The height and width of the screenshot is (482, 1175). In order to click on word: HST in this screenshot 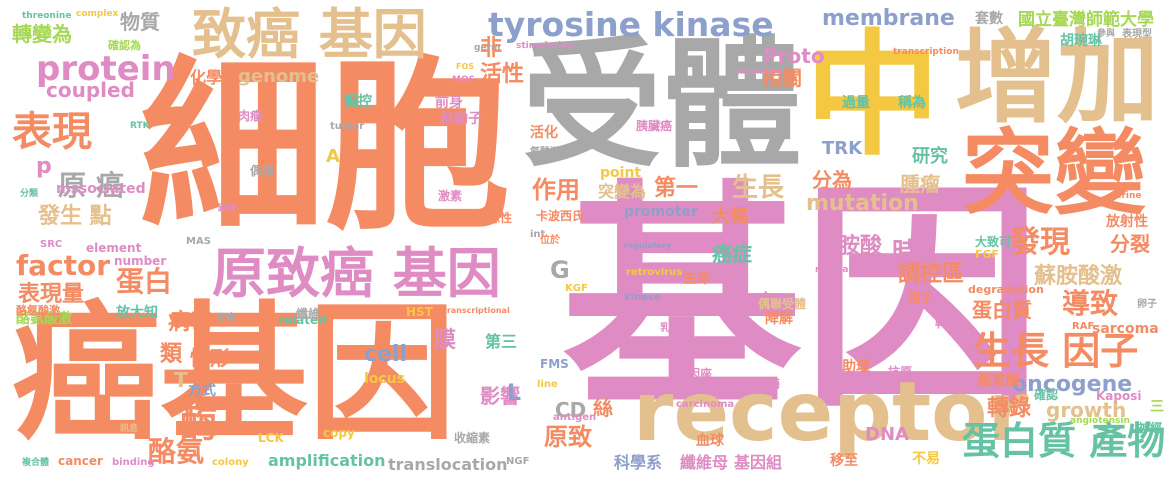, I will do `click(419, 312)`.